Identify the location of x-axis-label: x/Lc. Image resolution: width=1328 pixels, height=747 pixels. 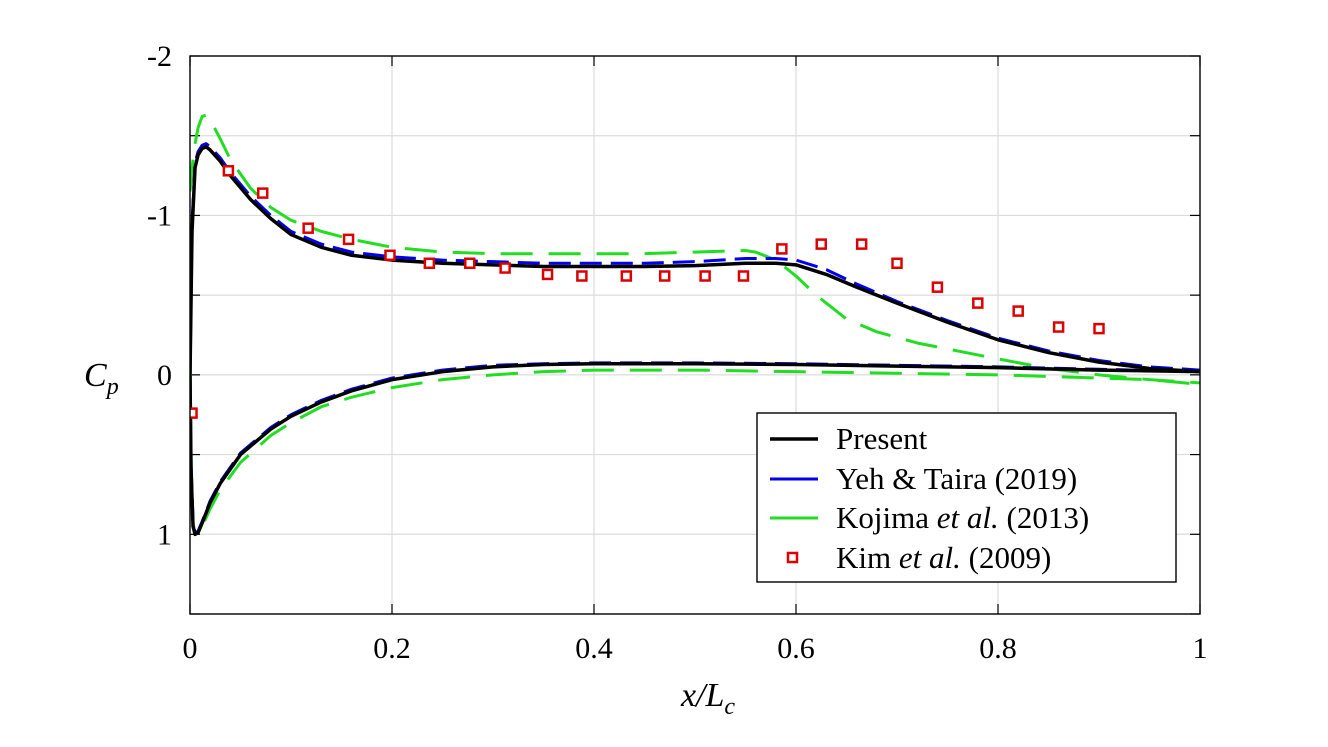
(707, 698).